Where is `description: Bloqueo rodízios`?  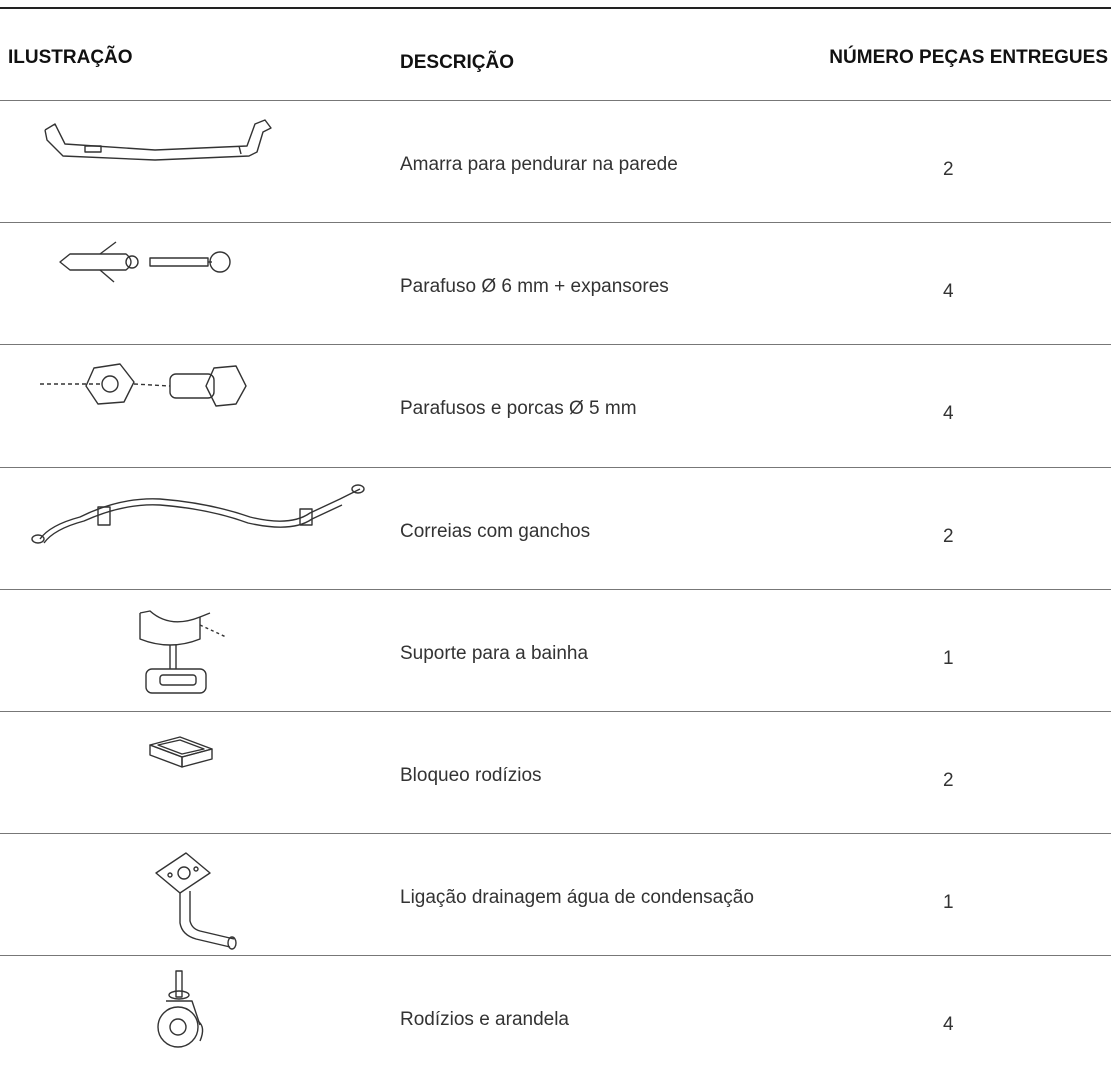 description: Bloqueo rodízios is located at coordinates (471, 775).